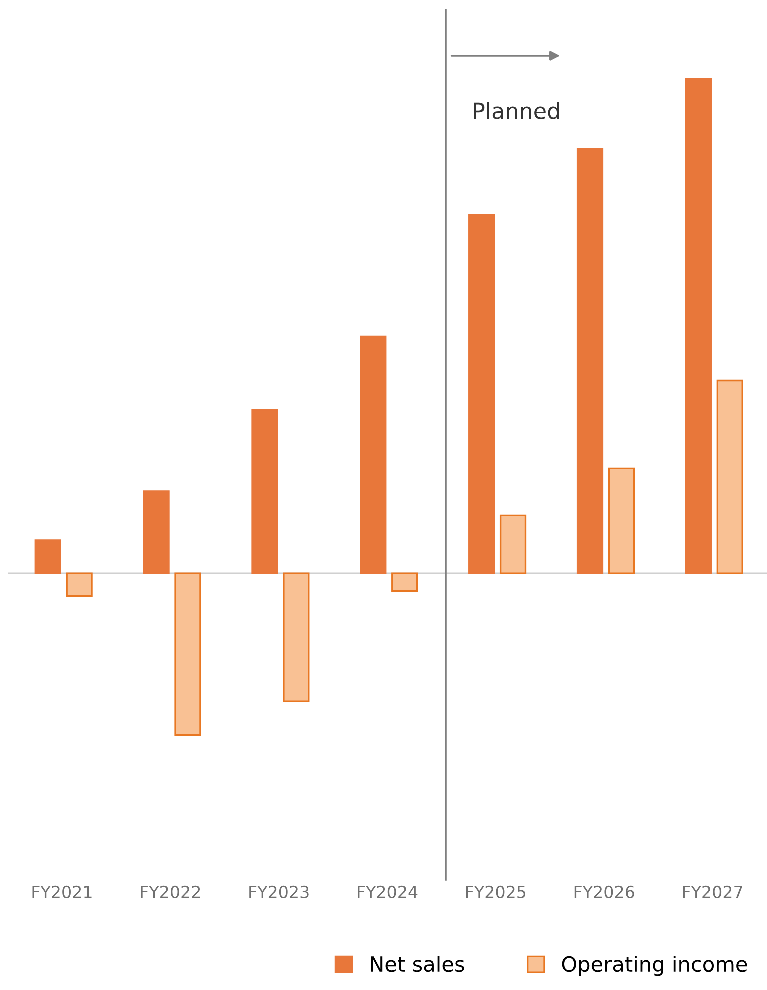 The image size is (767, 990). Describe the element at coordinates (170, 892) in the screenshot. I see `x-tick-label: FY2022` at that location.